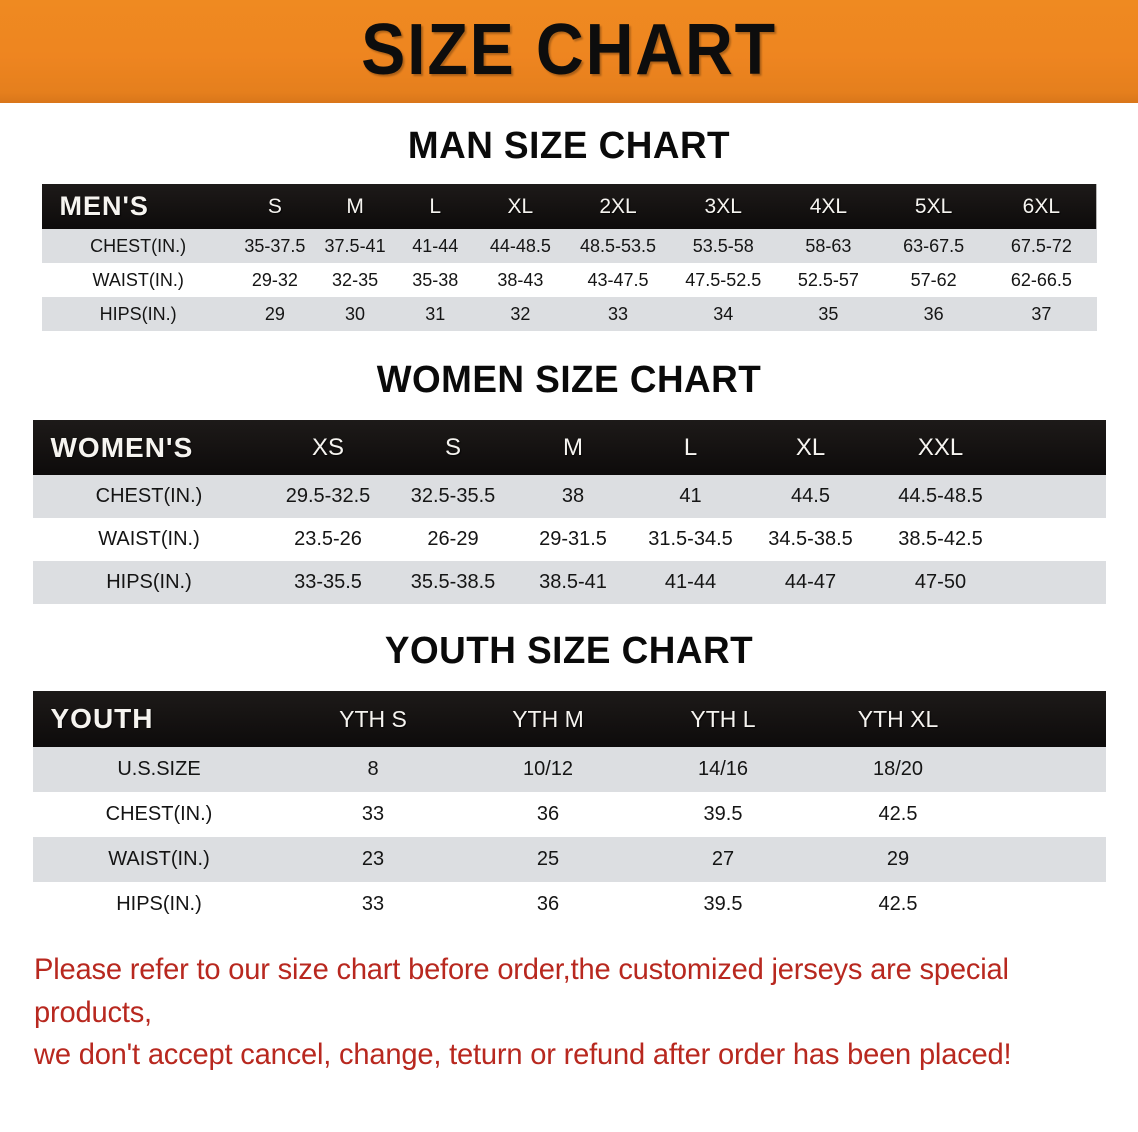  I want to click on youth-cell-0-2: 14/16, so click(723, 769).